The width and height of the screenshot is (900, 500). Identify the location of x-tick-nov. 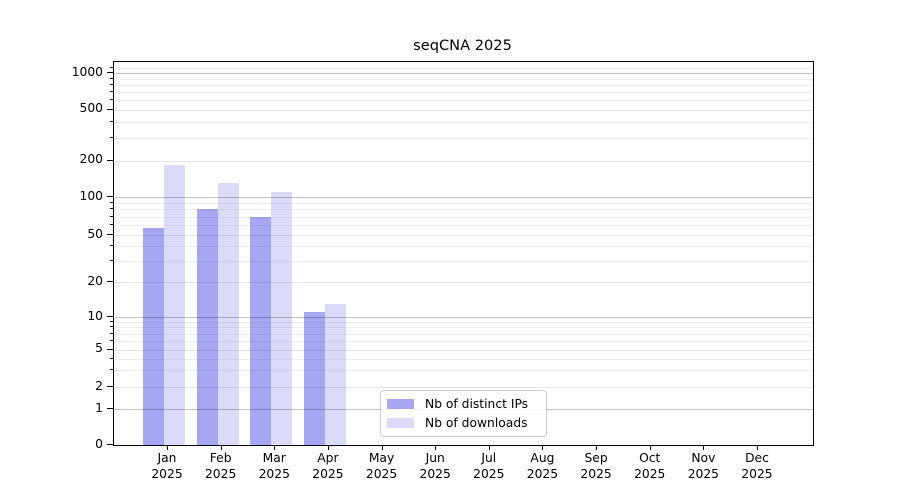
(703, 447).